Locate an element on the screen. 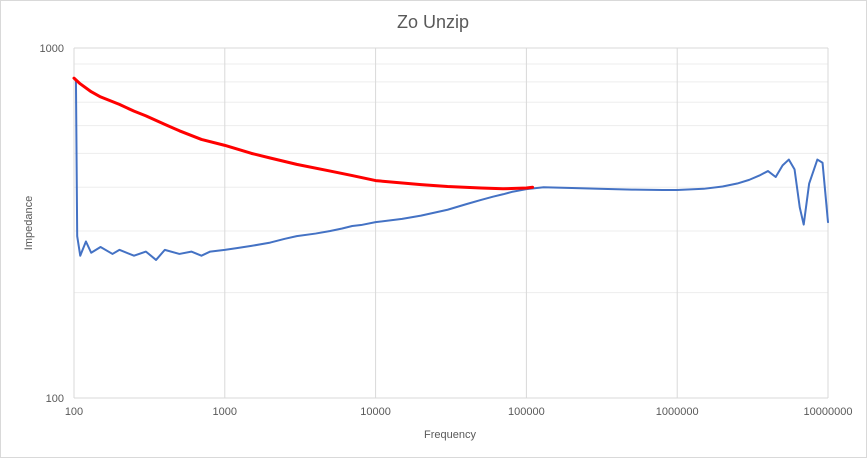  x-tick-label: 100000 is located at coordinates (526, 412).